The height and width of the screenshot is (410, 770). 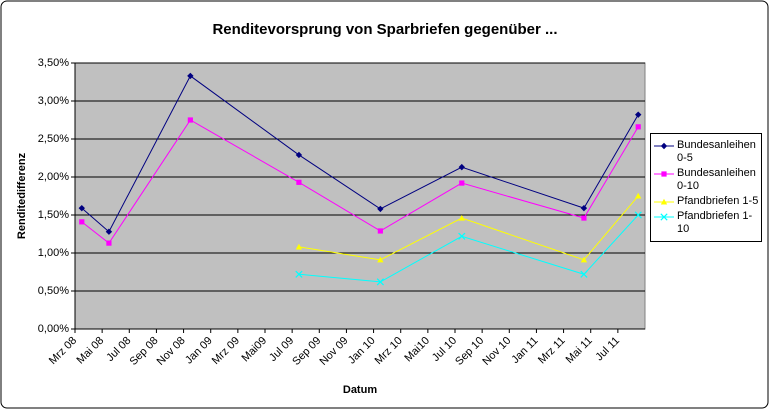 I want to click on legend-label: Pfandbriefen 1-10, so click(x=715, y=222).